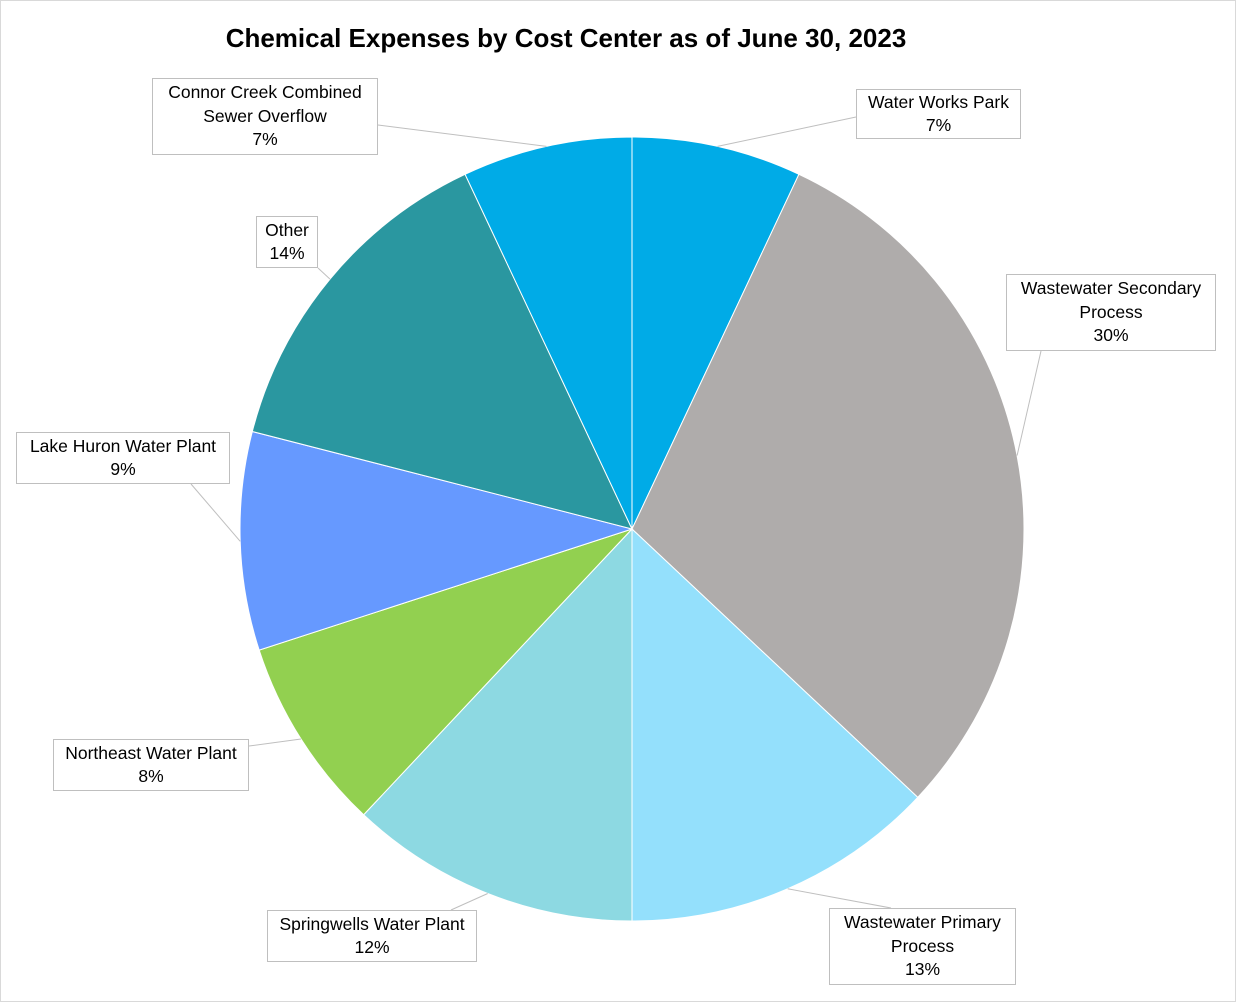  Describe the element at coordinates (123, 445) in the screenshot. I see `data-label-text: Lake Huron Water Plant` at that location.